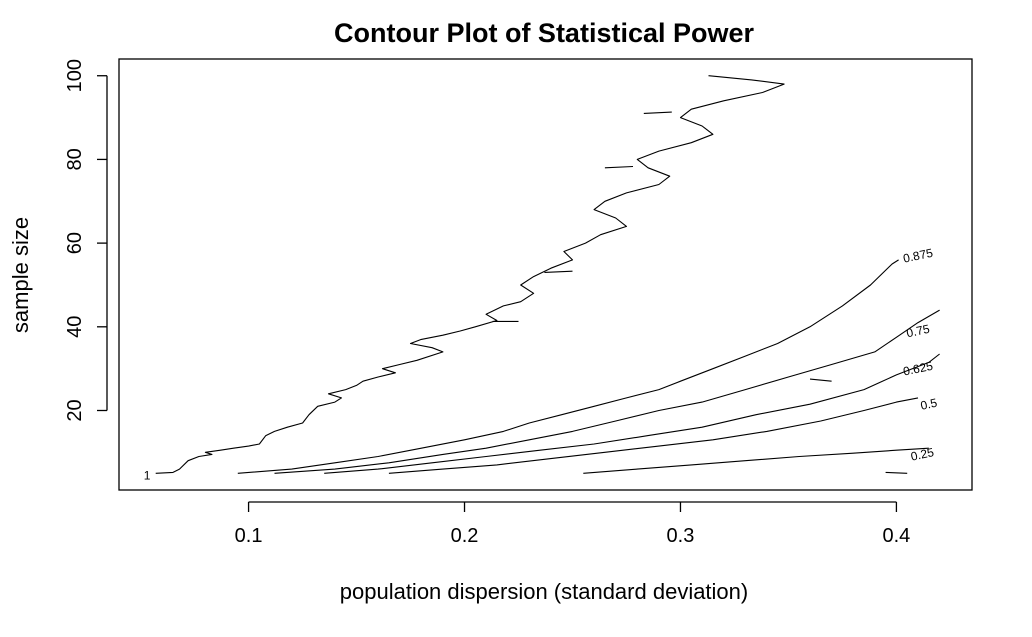 The width and height of the screenshot is (1032, 637). Describe the element at coordinates (75, 327) in the screenshot. I see `y-tick-label: 40` at that location.